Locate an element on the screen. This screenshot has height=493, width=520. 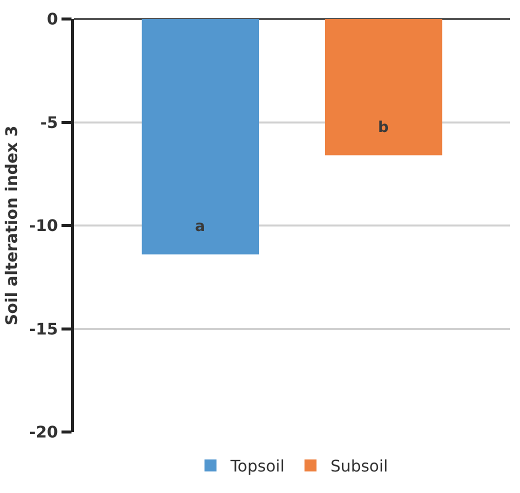
legend-label: Topsoil is located at coordinates (257, 466).